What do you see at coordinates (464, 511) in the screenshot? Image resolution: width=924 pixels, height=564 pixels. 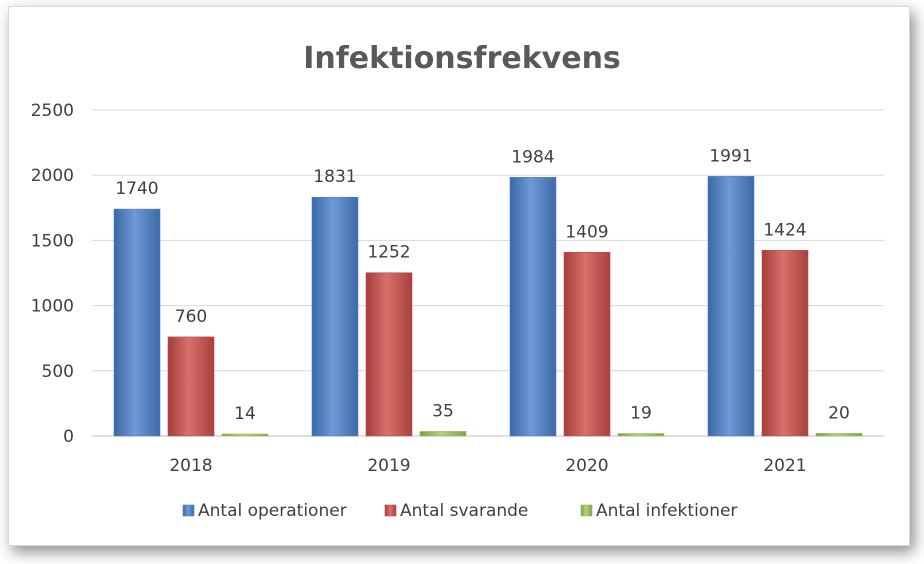 I see `legend-label: Antal svarande` at bounding box center [464, 511].